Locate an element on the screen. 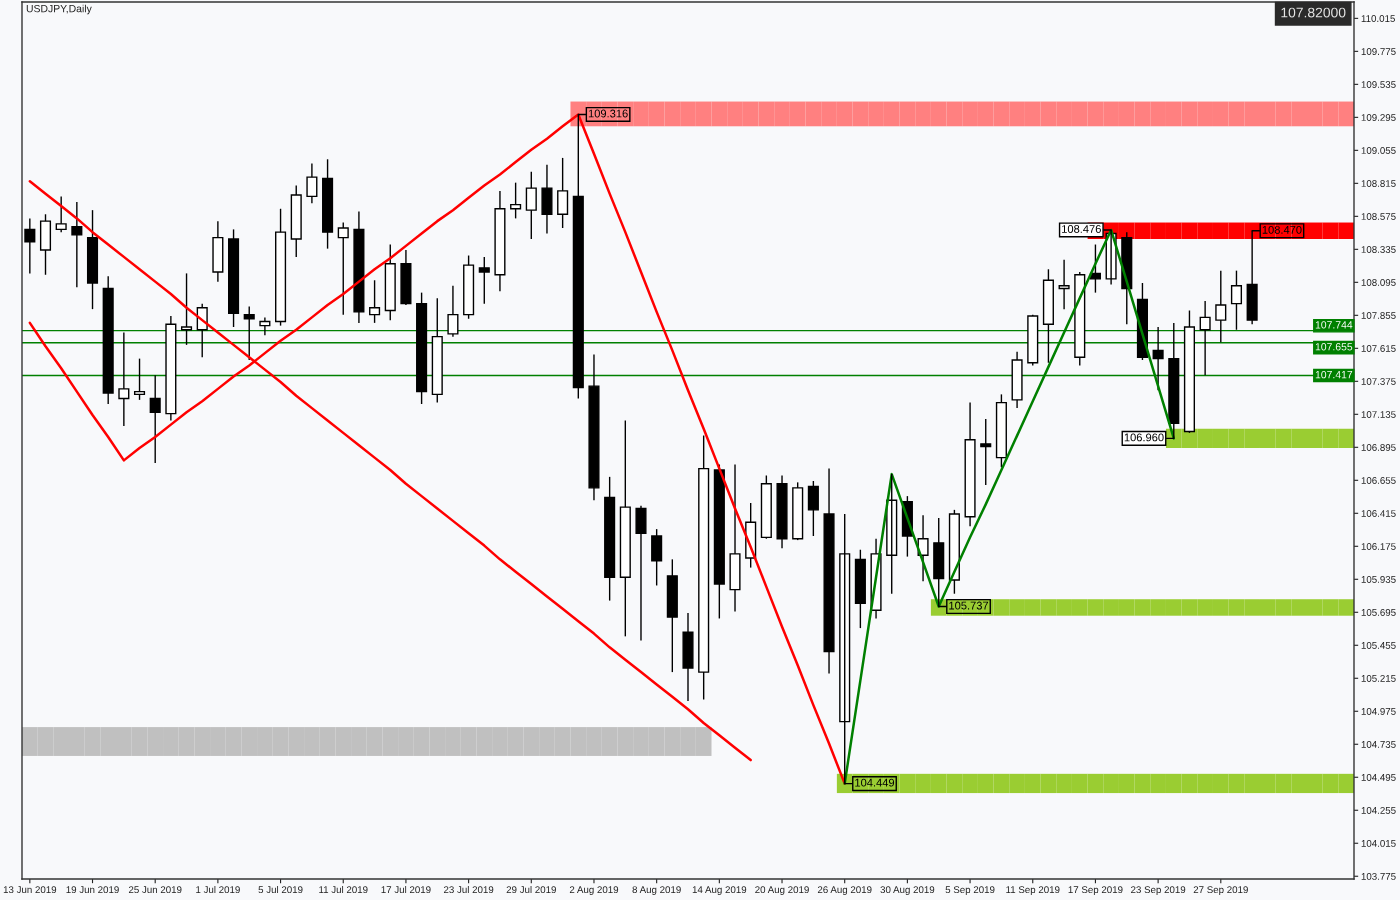 Image resolution: width=1400 pixels, height=900 pixels. x-tick-label: 25 Jun 2019 is located at coordinates (155, 890).